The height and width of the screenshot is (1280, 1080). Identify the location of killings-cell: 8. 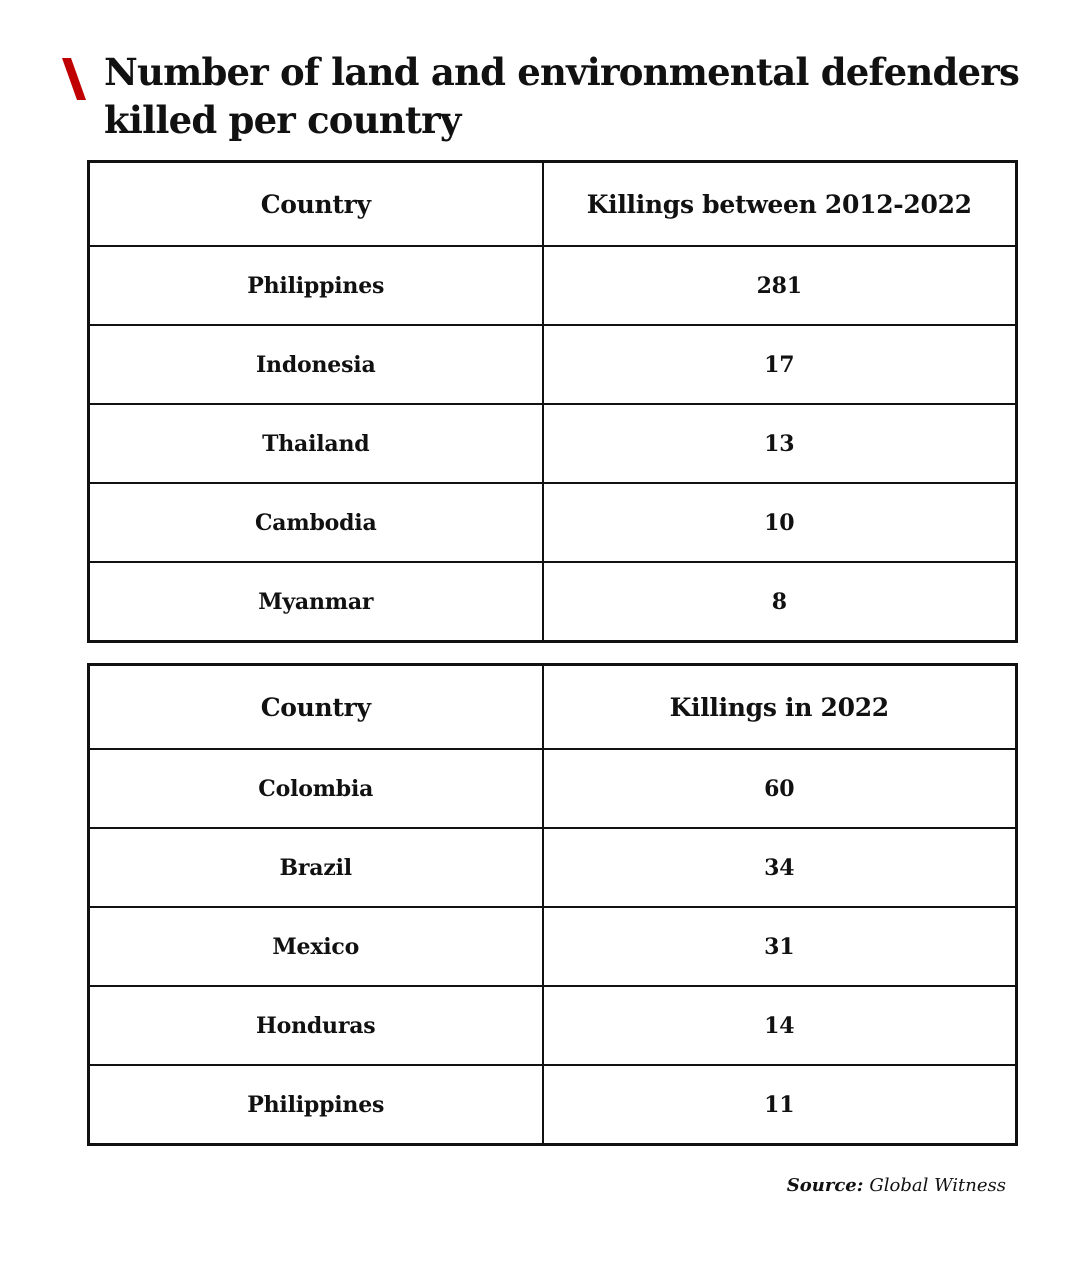
(779, 602).